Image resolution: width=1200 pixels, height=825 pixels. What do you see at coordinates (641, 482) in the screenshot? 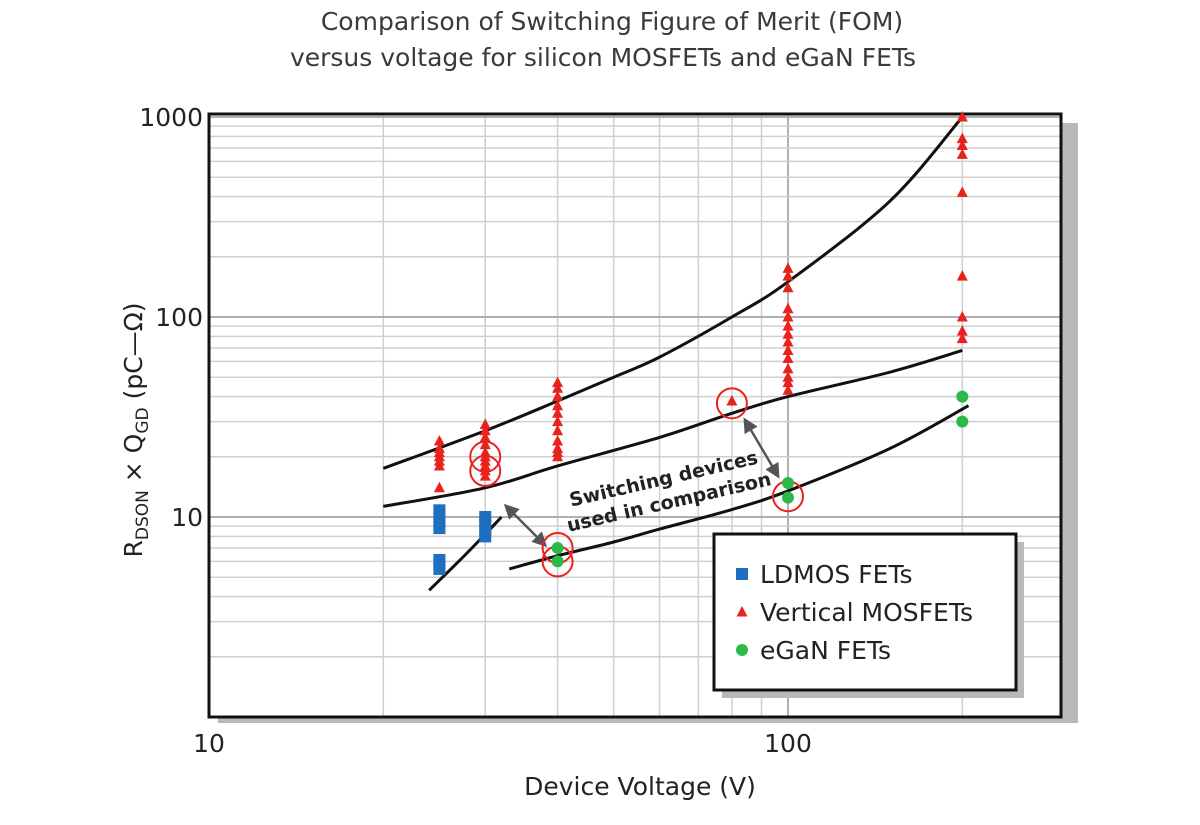
I see `annotation-arrows` at bounding box center [641, 482].